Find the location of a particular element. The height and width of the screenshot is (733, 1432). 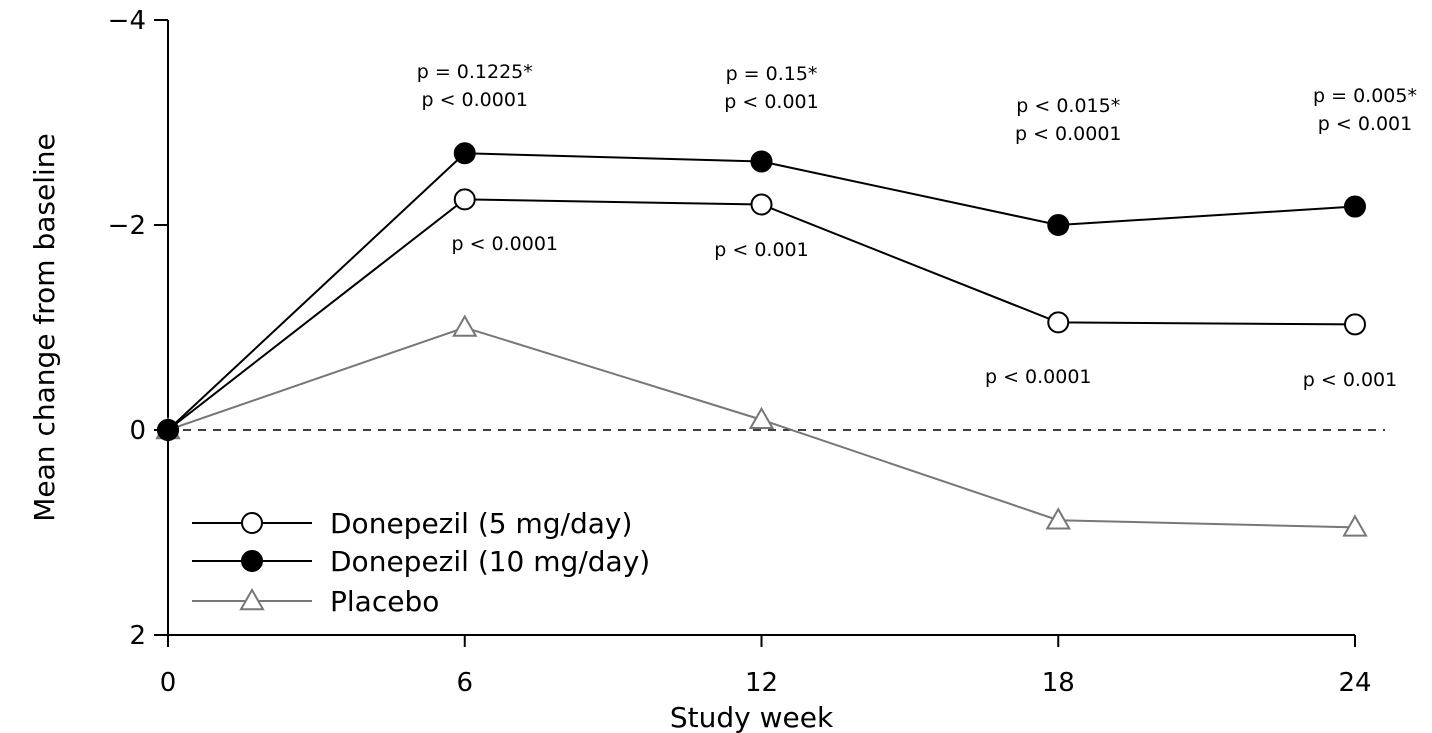

y-tick-label: 2 is located at coordinates (137, 636).